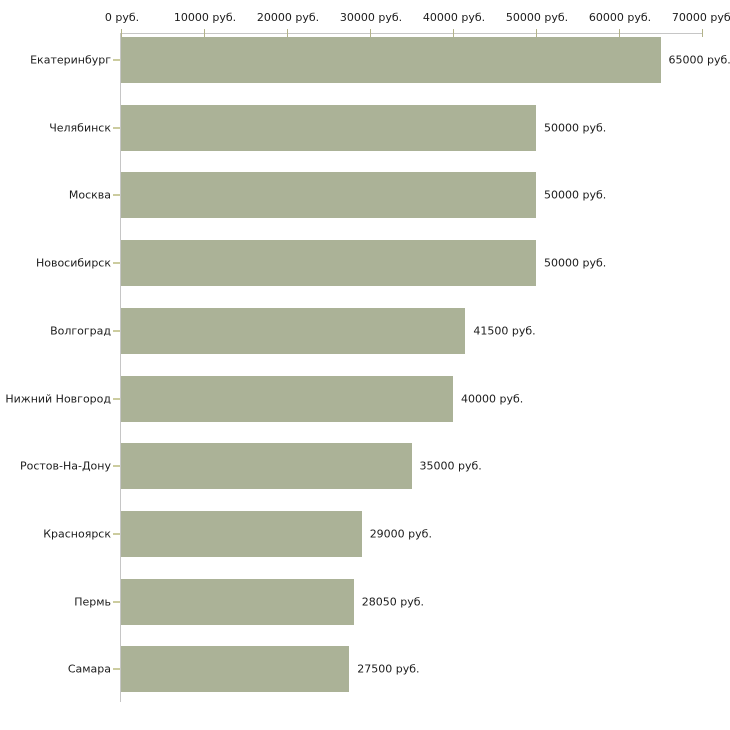 The height and width of the screenshot is (730, 730). I want to click on category-label: Челябинск, so click(80, 128).